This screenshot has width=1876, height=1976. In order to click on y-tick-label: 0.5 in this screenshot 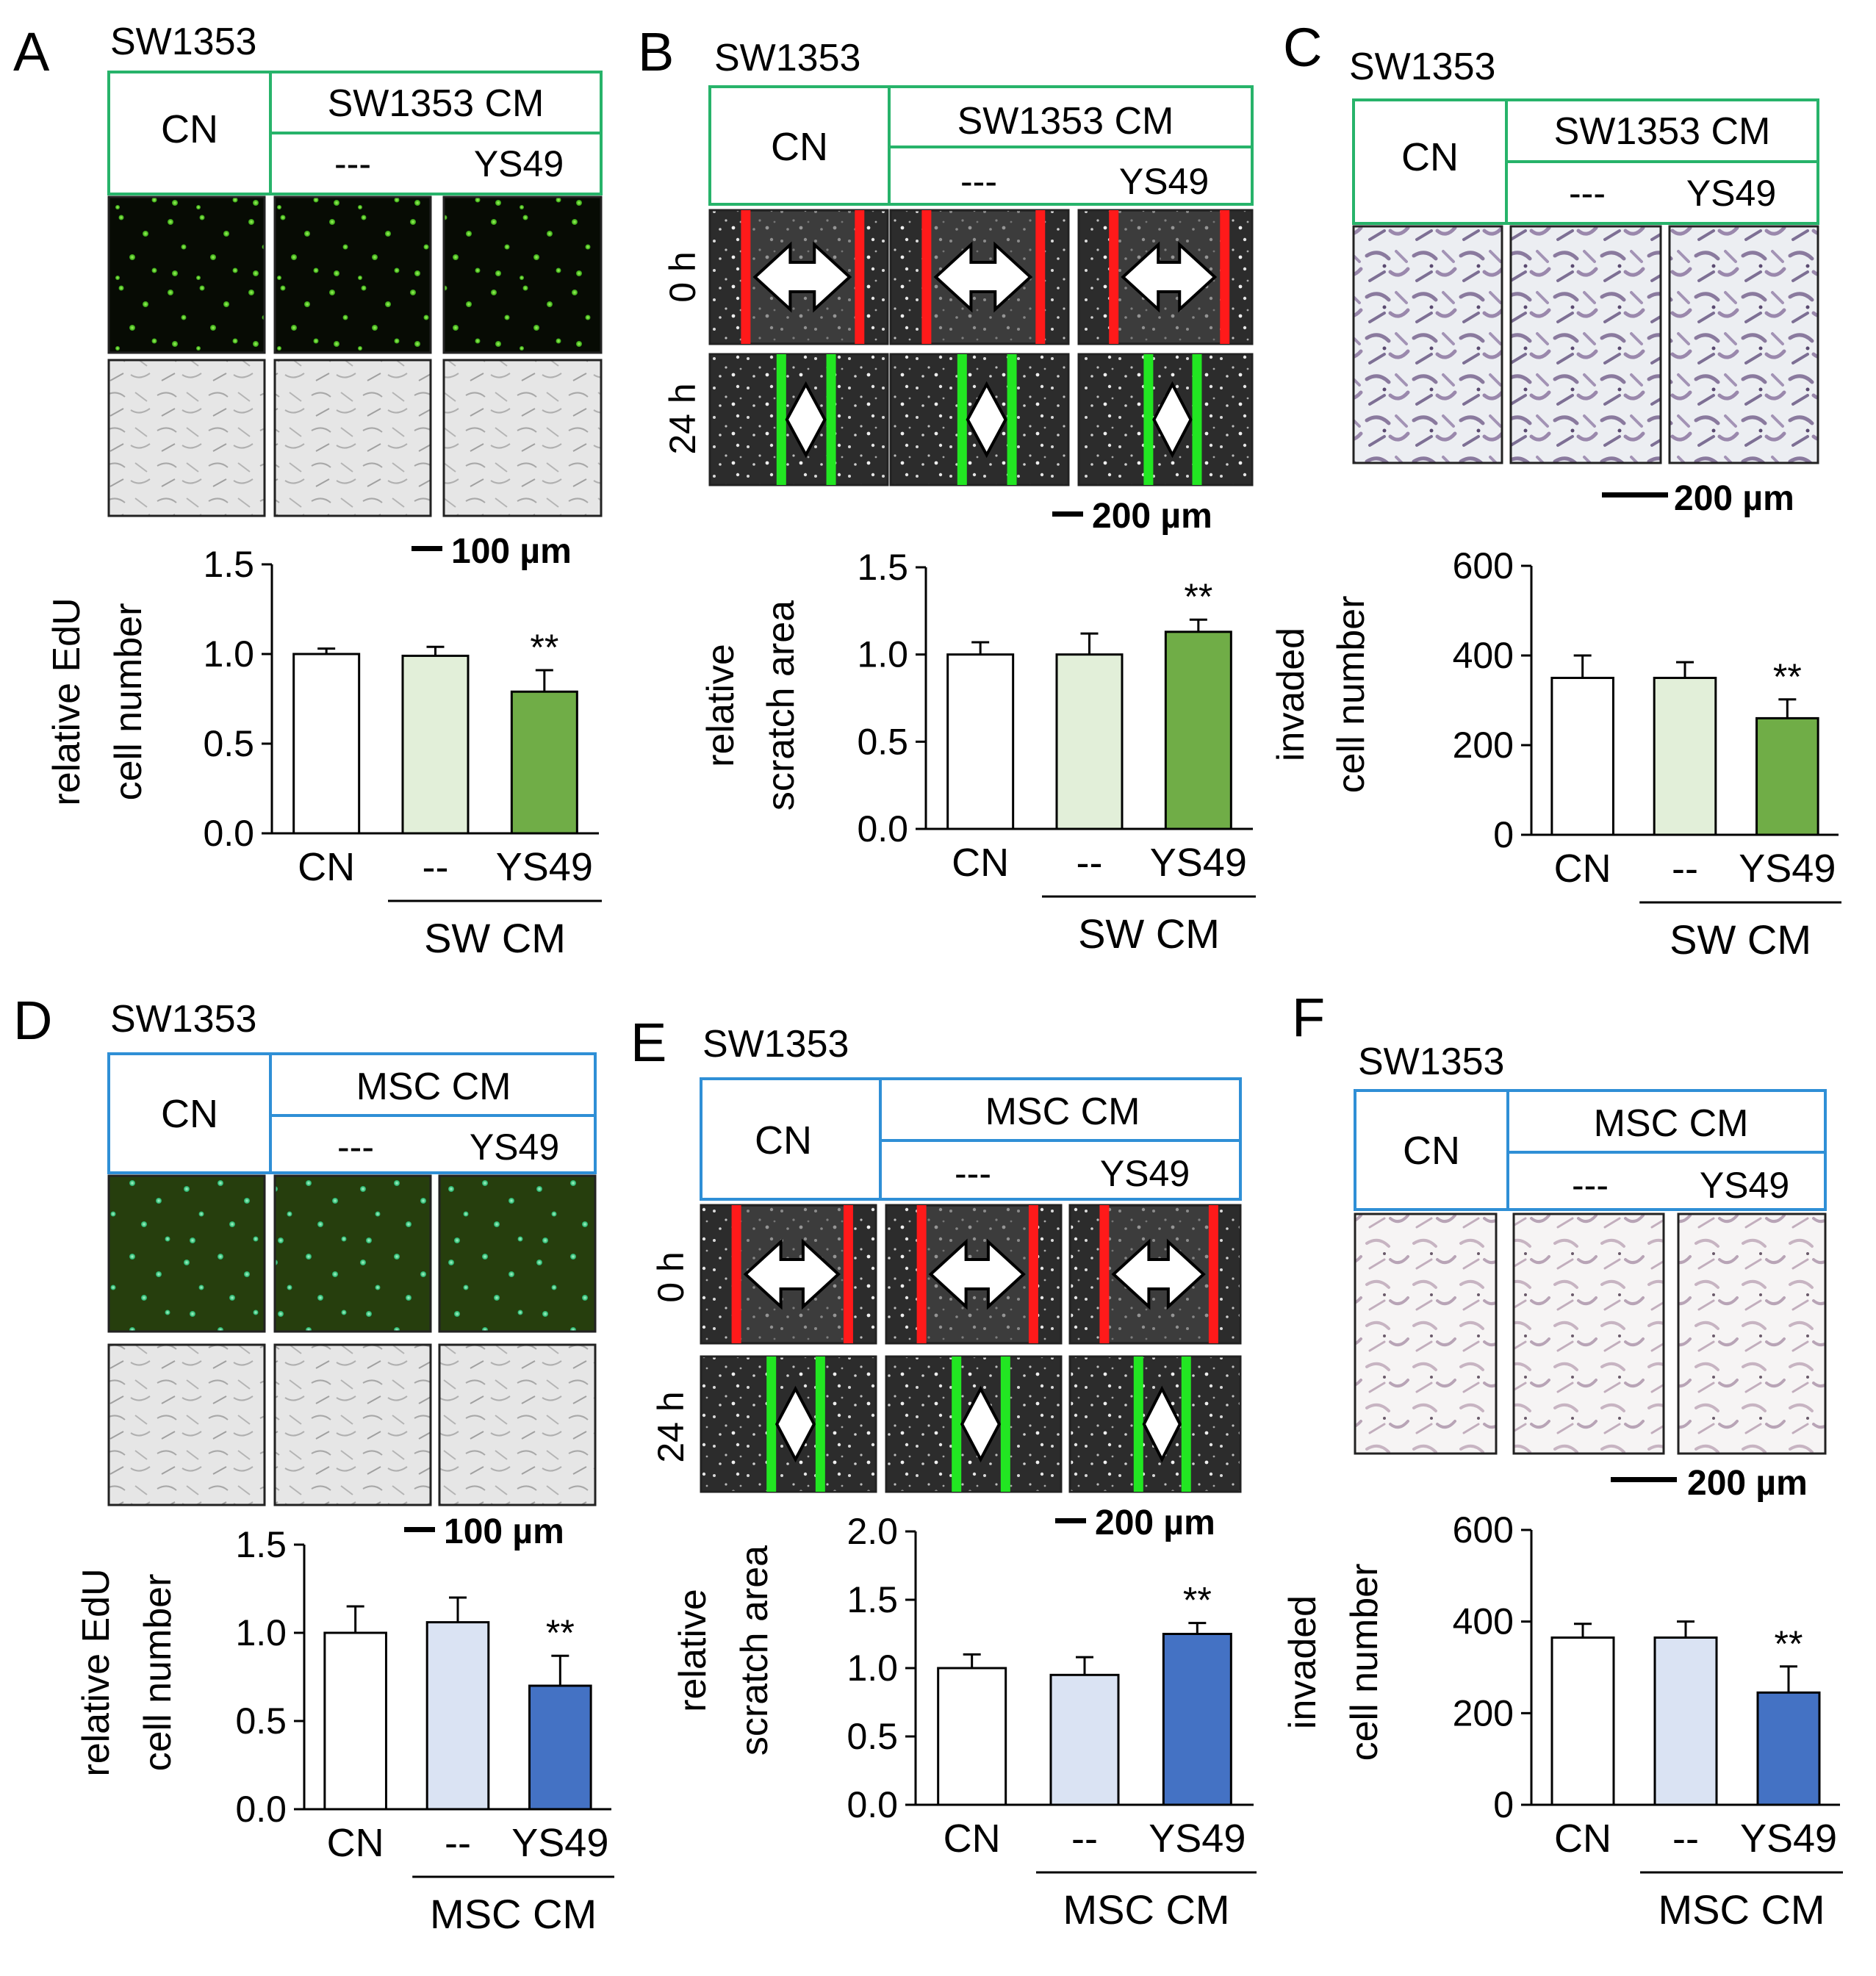, I will do `click(228, 743)`.